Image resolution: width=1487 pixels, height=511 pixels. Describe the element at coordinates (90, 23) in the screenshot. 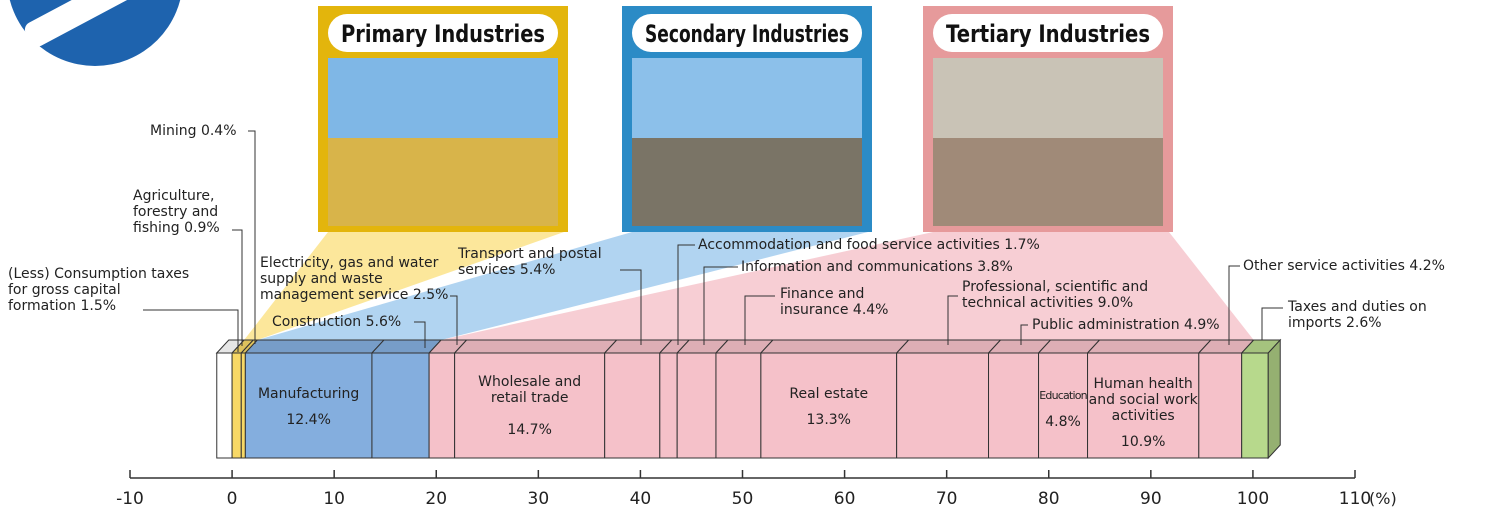

I see `logo-shape` at that location.